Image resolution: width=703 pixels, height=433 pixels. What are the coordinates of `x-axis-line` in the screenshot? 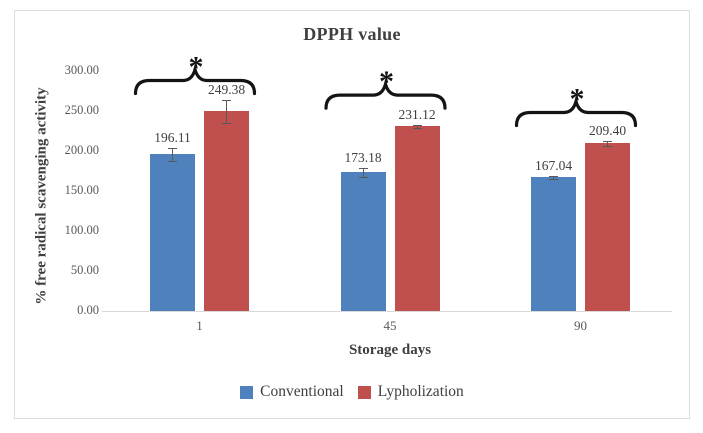 It's located at (387, 311).